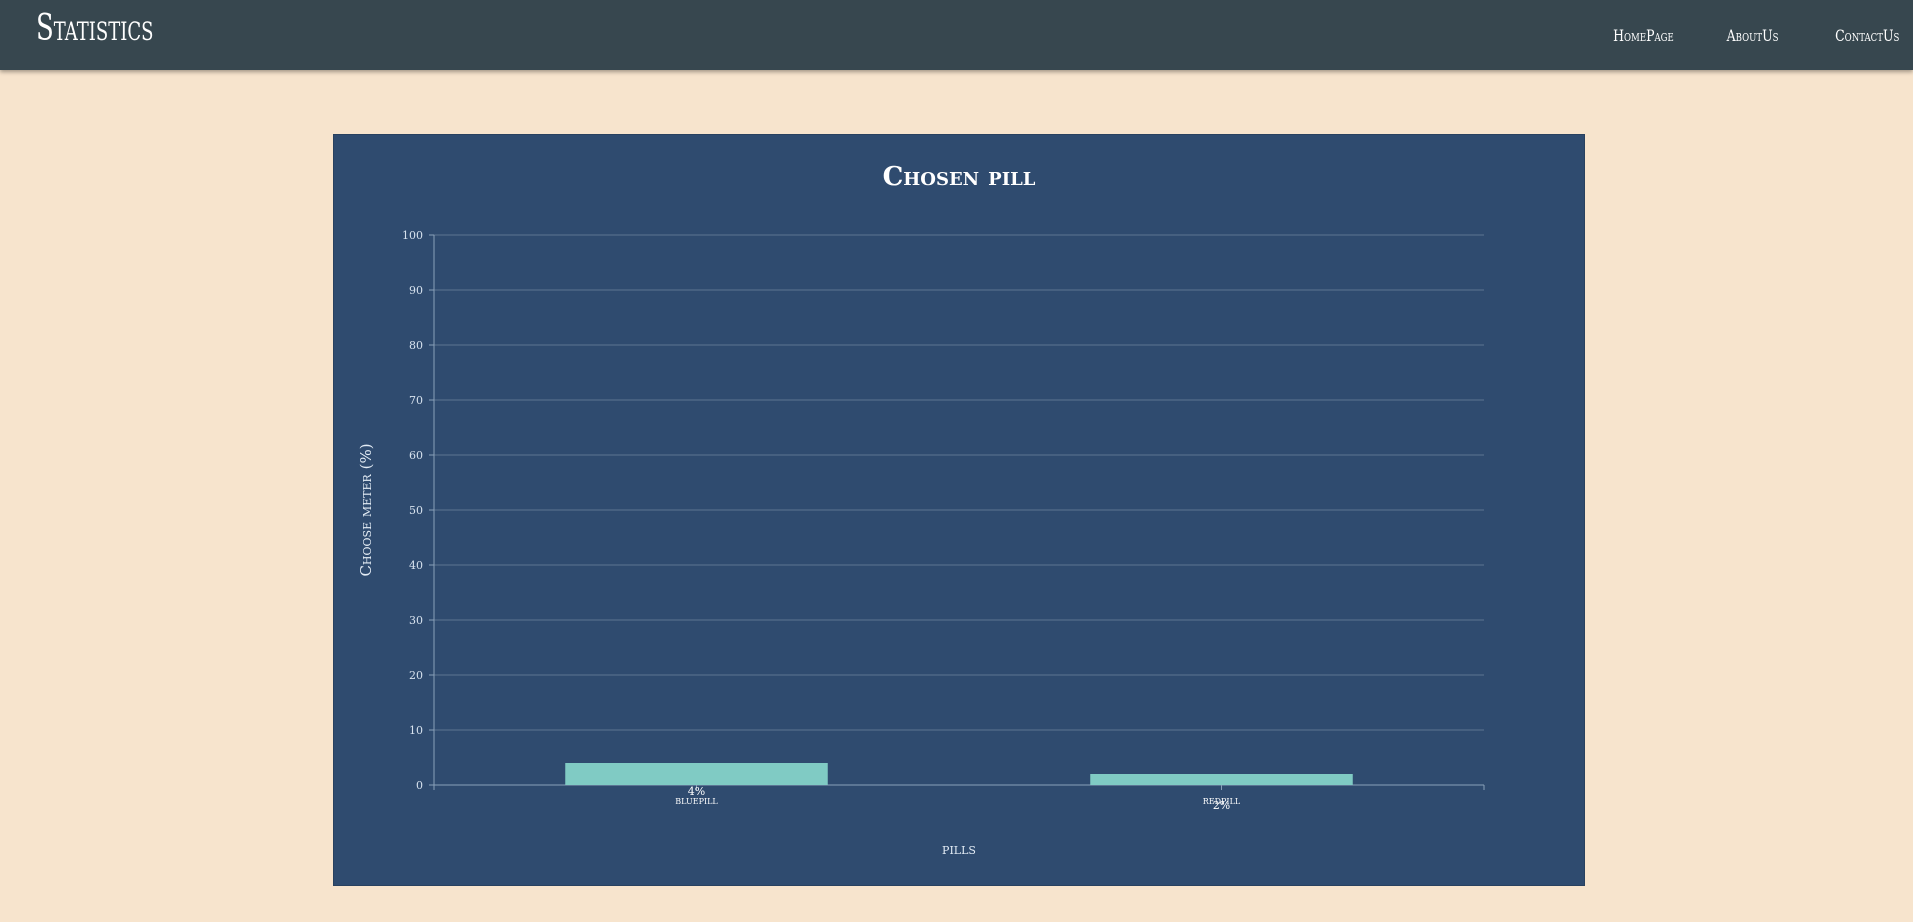 The image size is (1913, 922). I want to click on y-tick-label: 100, so click(412, 235).